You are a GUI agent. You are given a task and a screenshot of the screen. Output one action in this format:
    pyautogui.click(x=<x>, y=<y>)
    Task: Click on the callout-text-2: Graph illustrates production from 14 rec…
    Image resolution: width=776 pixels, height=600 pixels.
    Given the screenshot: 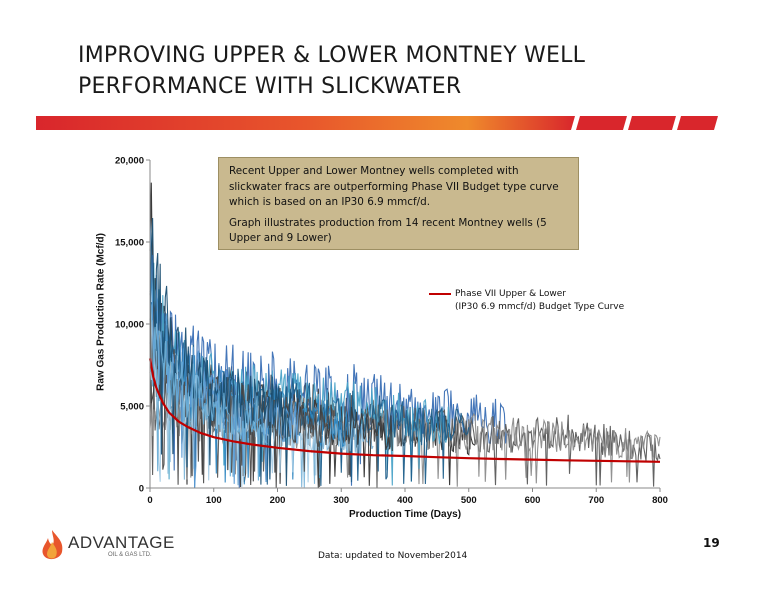 What is the action you would take?
    pyautogui.click(x=388, y=230)
    